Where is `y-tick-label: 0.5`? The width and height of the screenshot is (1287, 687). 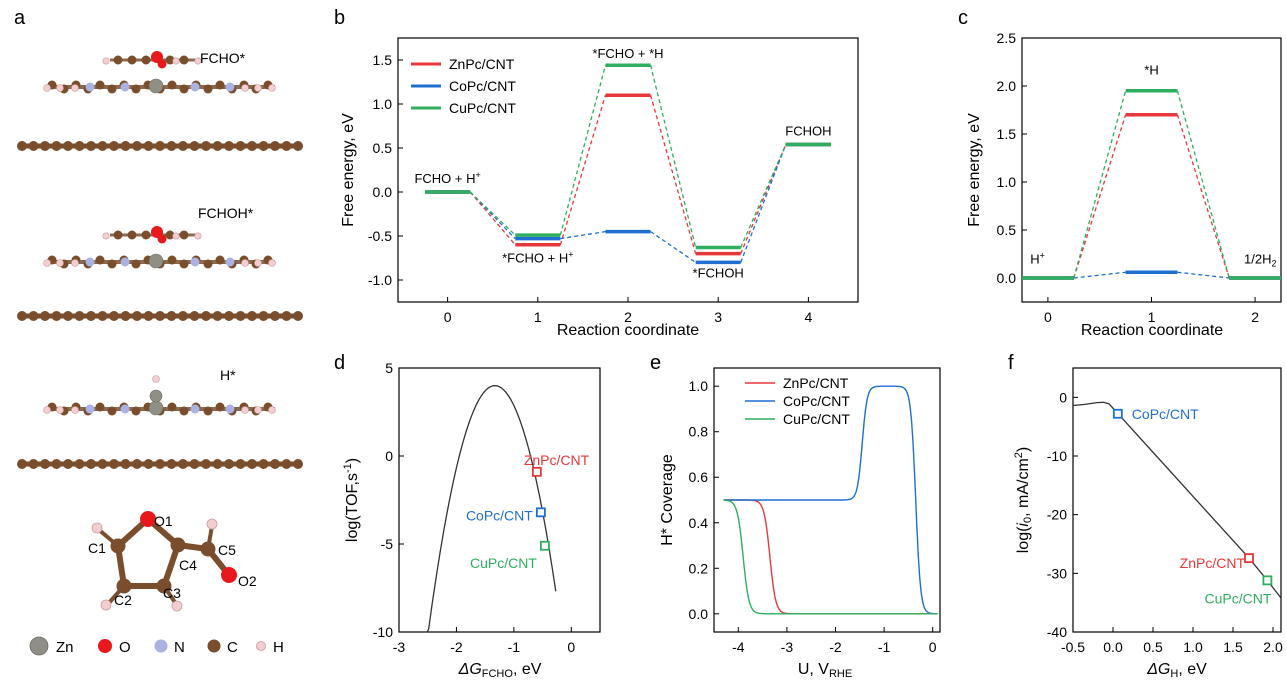 y-tick-label: 0.5 is located at coordinates (1007, 230).